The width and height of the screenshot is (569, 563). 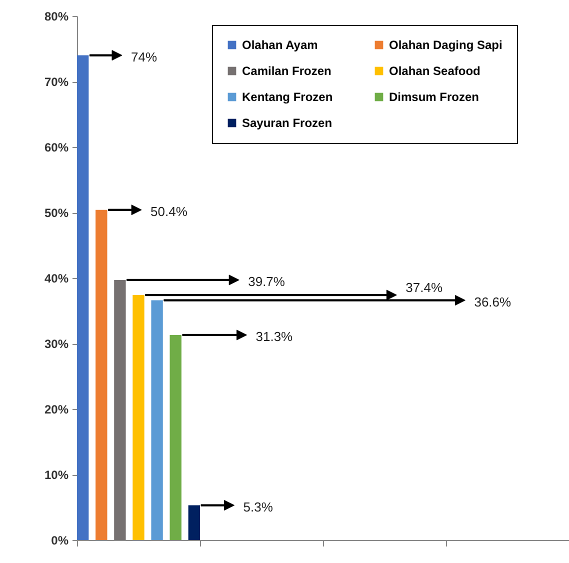 I want to click on y-tick-label: 50%, so click(x=56, y=213).